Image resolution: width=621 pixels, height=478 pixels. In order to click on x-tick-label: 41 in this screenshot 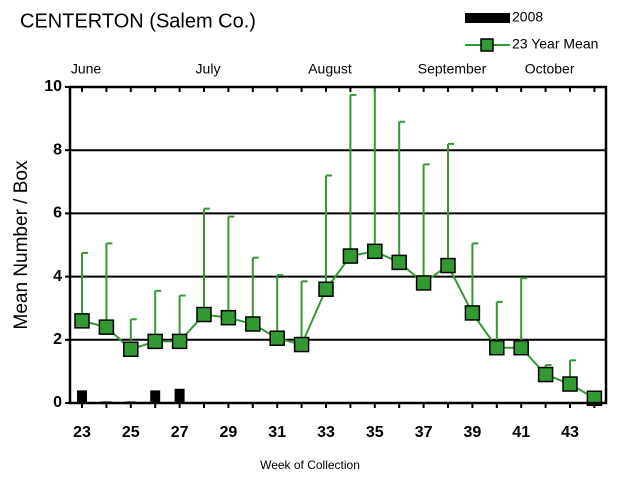, I will do `click(521, 432)`.